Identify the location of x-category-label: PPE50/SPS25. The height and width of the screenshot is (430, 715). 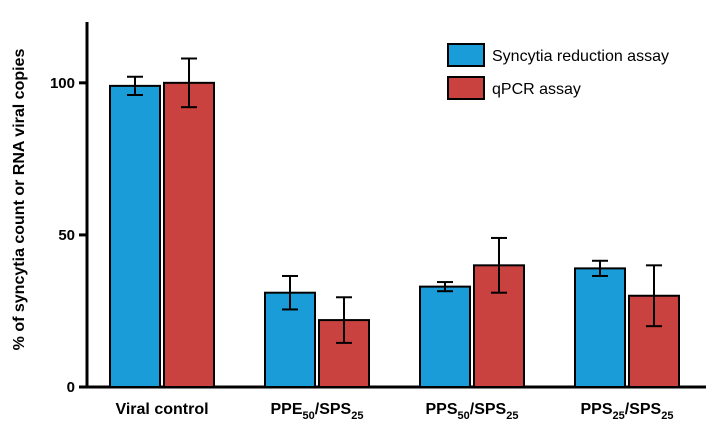
(317, 411).